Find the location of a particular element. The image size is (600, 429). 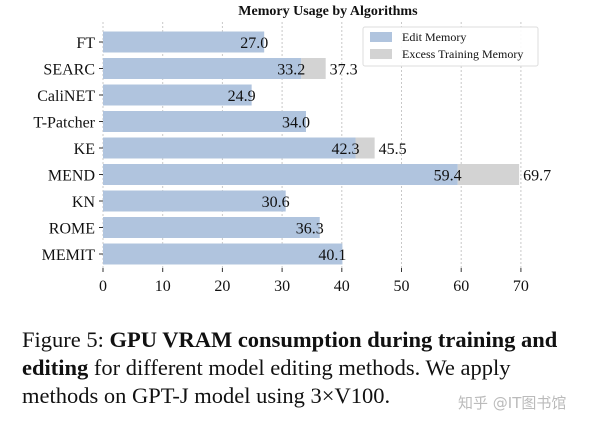

legend-label: Edit Memory is located at coordinates (434, 37).